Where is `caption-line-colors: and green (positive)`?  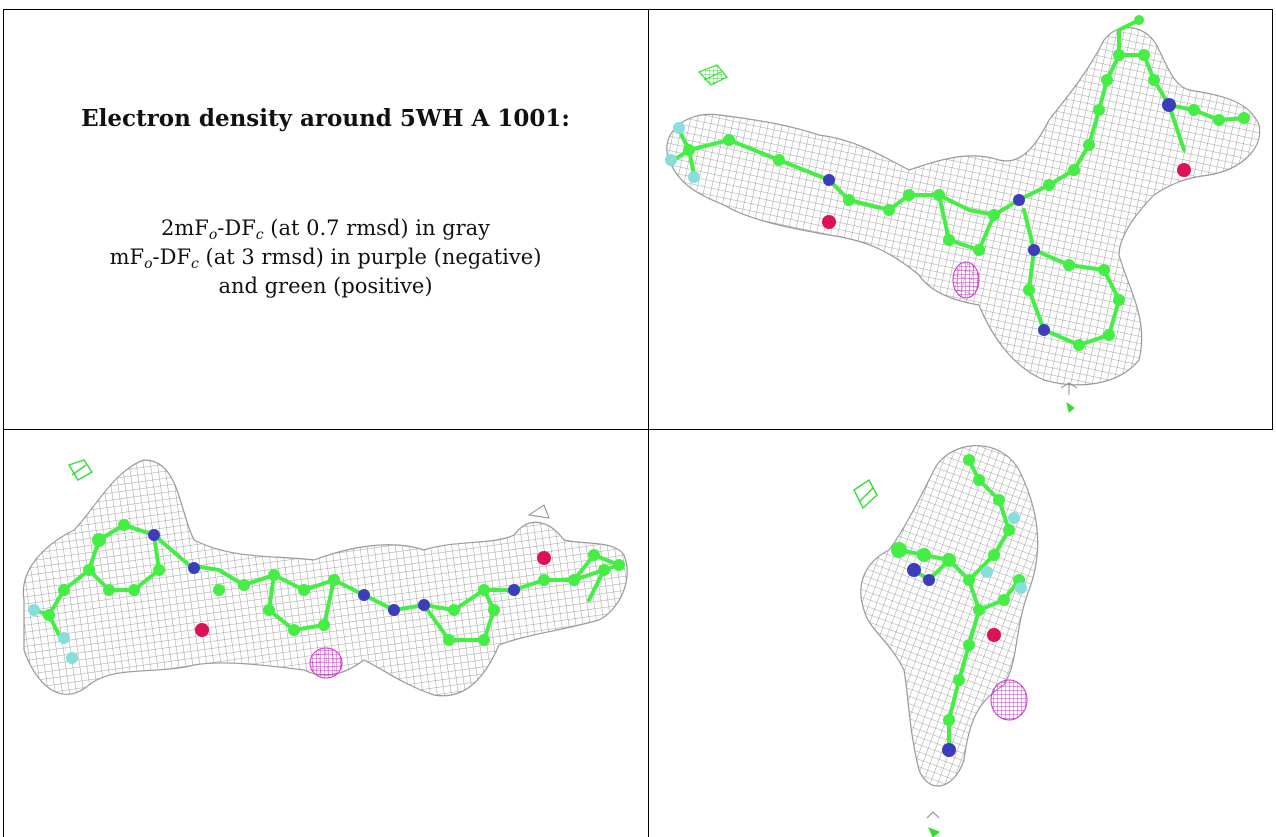
caption-line-colors: and green (positive) is located at coordinates (325, 286).